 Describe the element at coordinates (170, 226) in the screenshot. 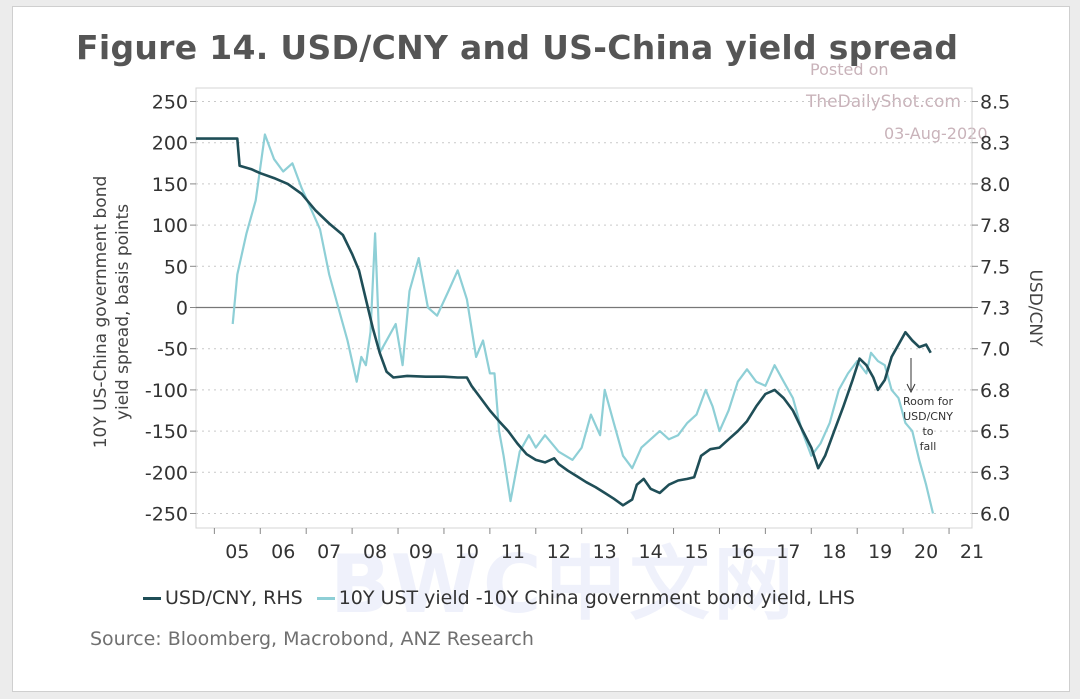

I see `left-tick-label: 100` at that location.